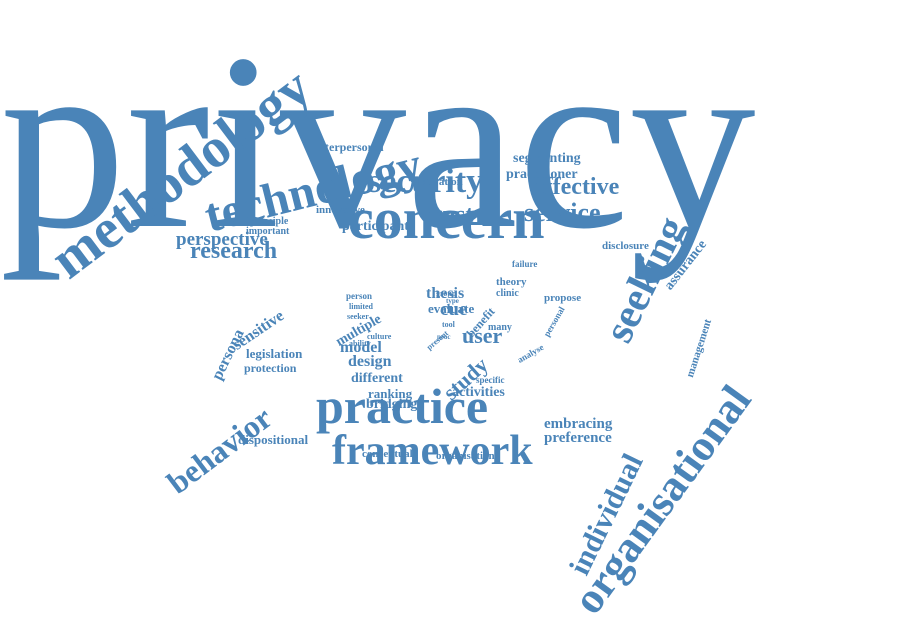 This screenshot has height=628, width=900. Describe the element at coordinates (490, 380) in the screenshot. I see `word-specific: specific` at that location.